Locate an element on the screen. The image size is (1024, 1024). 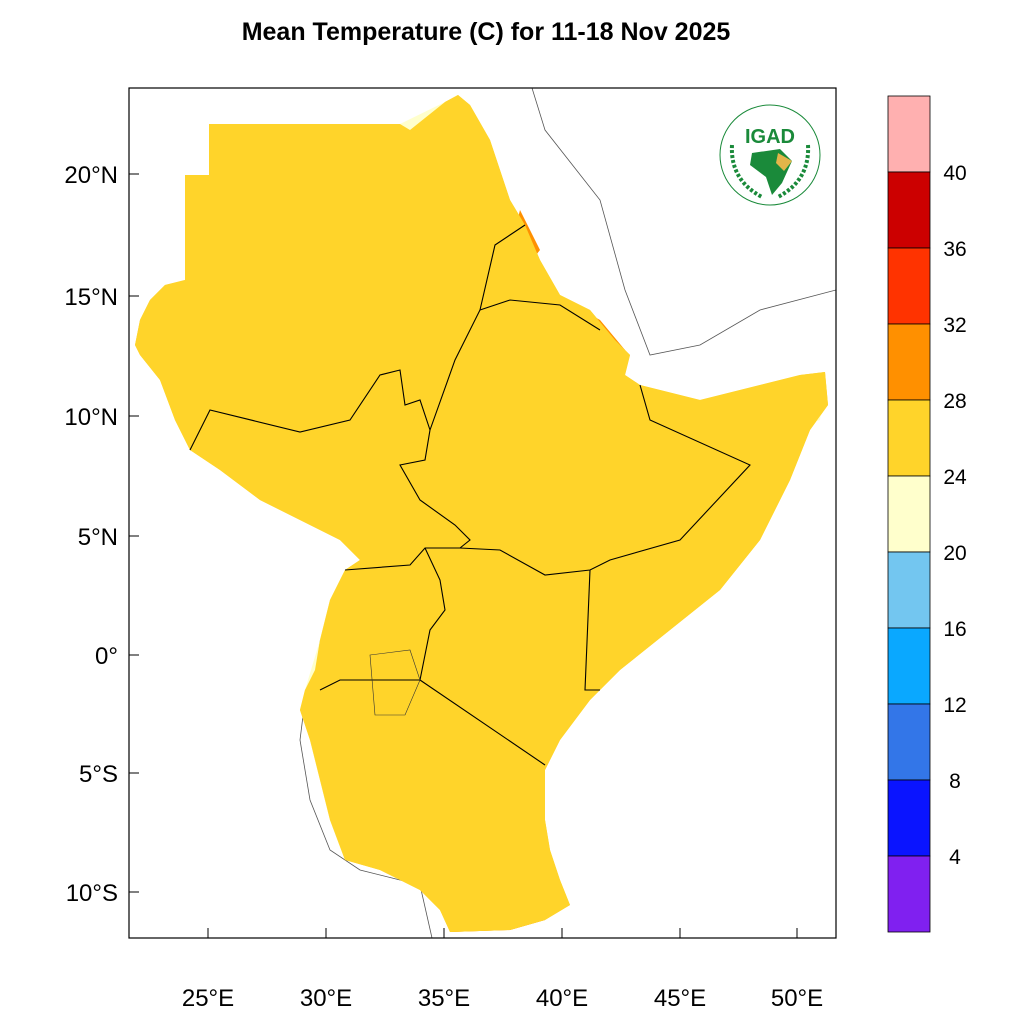
lat-label: 5°N is located at coordinates (98, 537).